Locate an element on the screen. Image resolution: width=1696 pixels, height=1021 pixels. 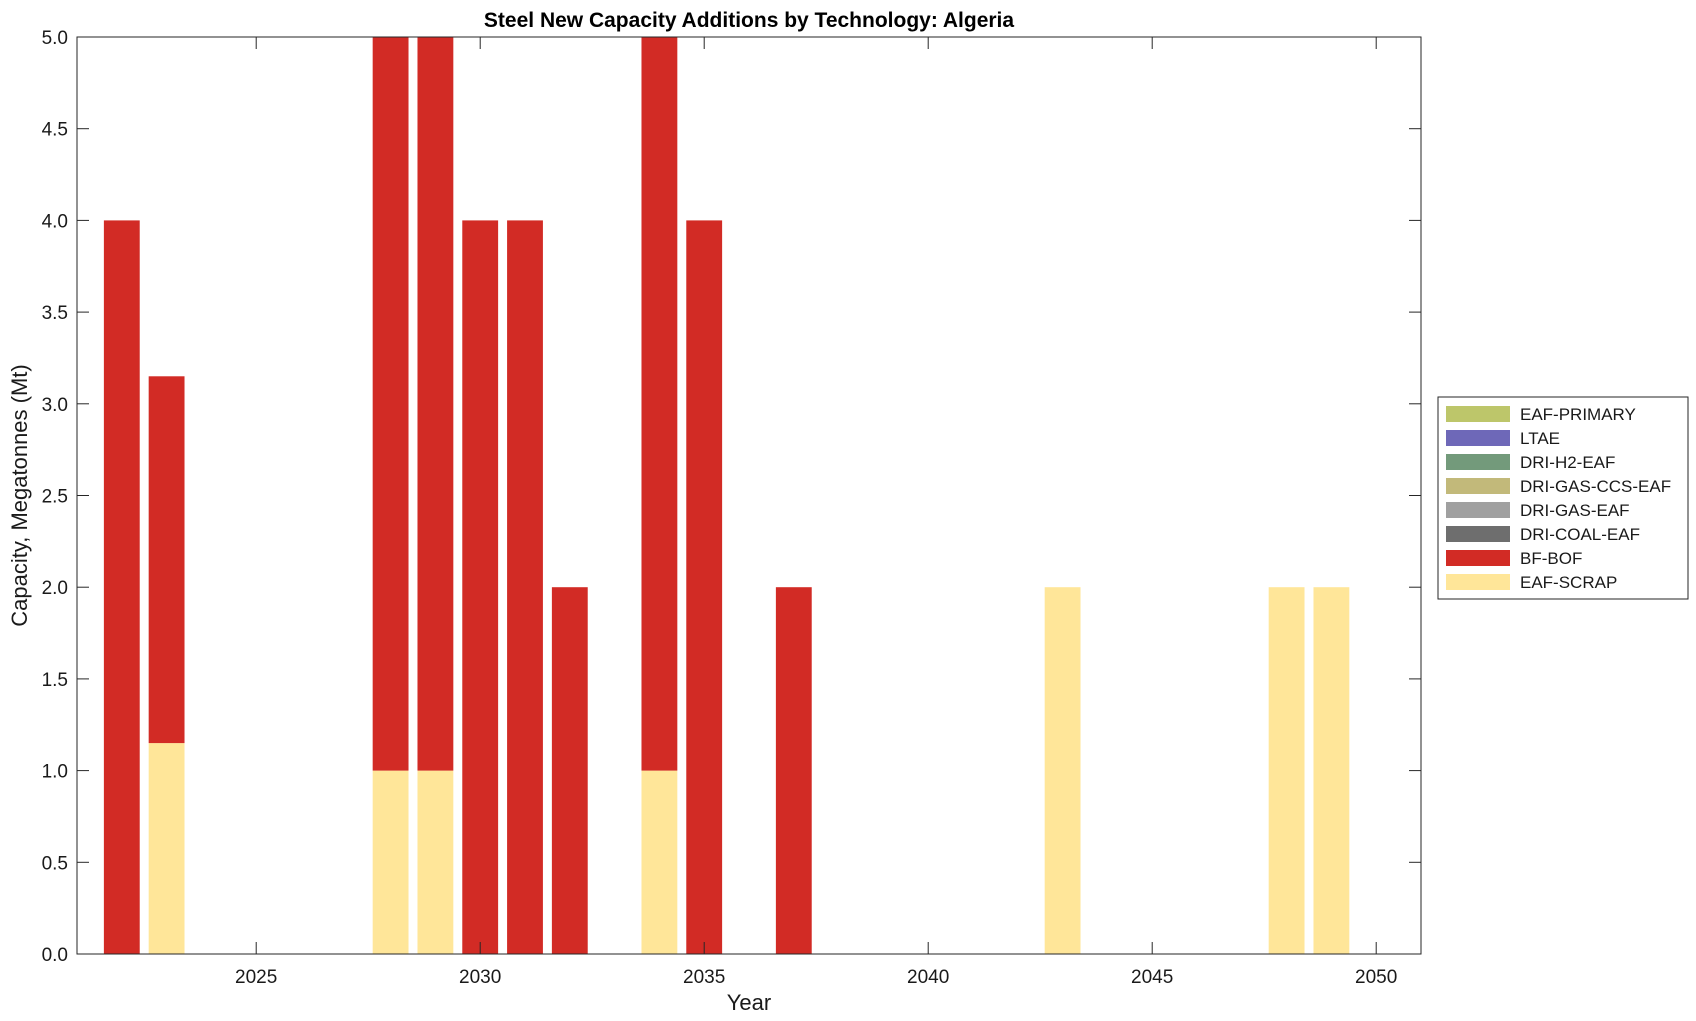
x-axis-title: Year is located at coordinates (749, 1002).